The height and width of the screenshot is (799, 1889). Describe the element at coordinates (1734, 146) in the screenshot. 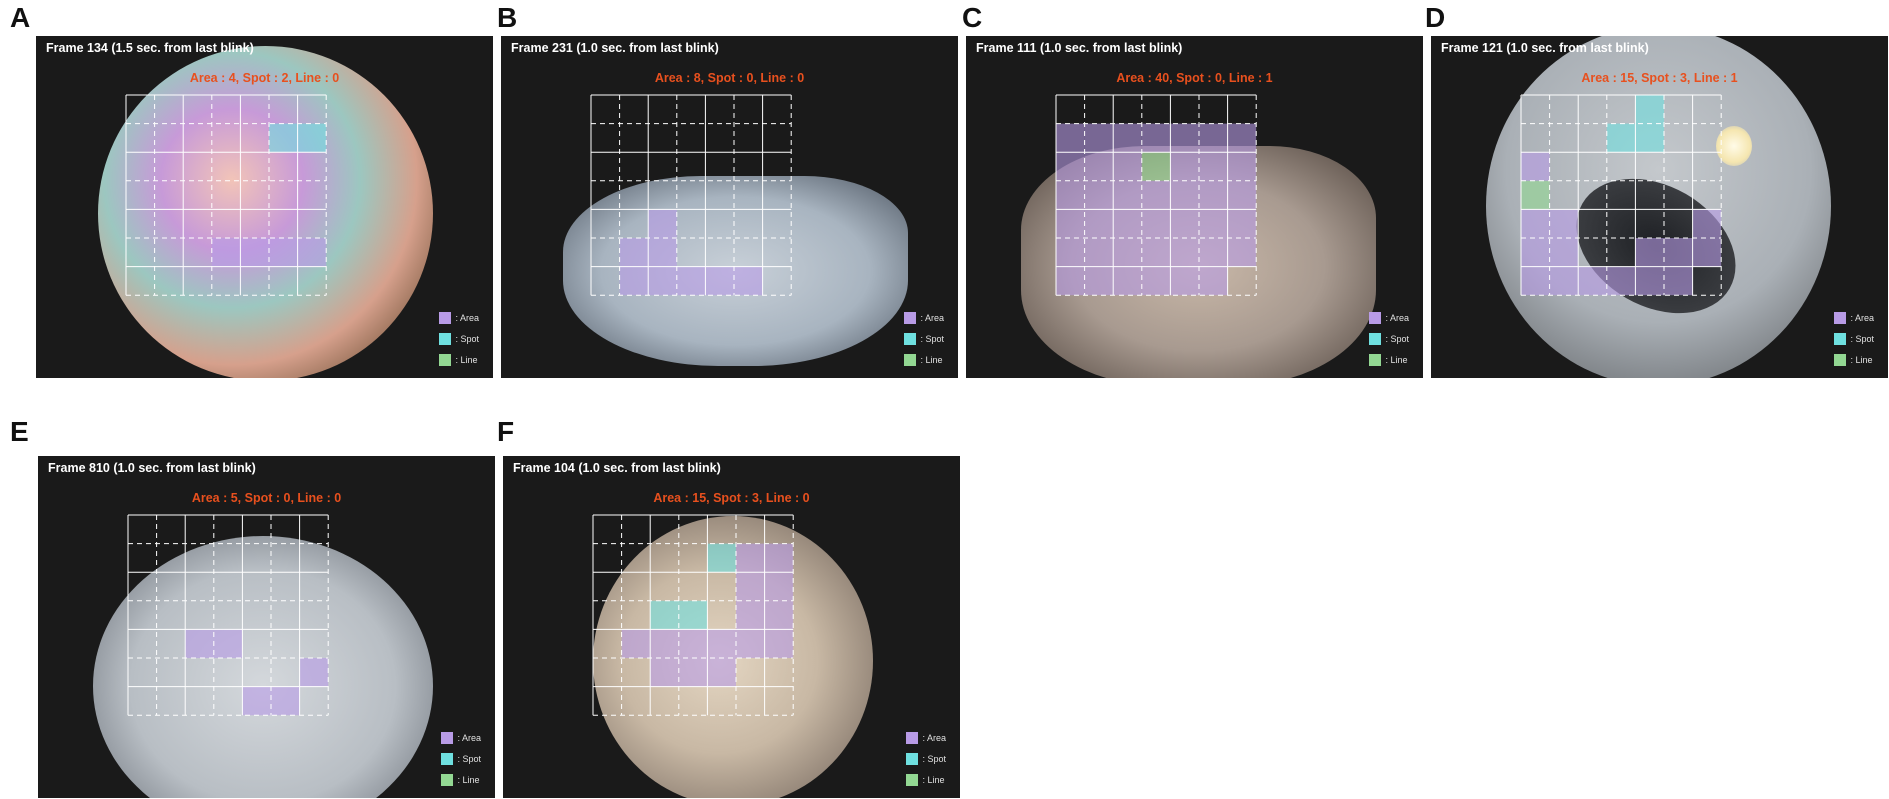

I see `glare-spot` at that location.